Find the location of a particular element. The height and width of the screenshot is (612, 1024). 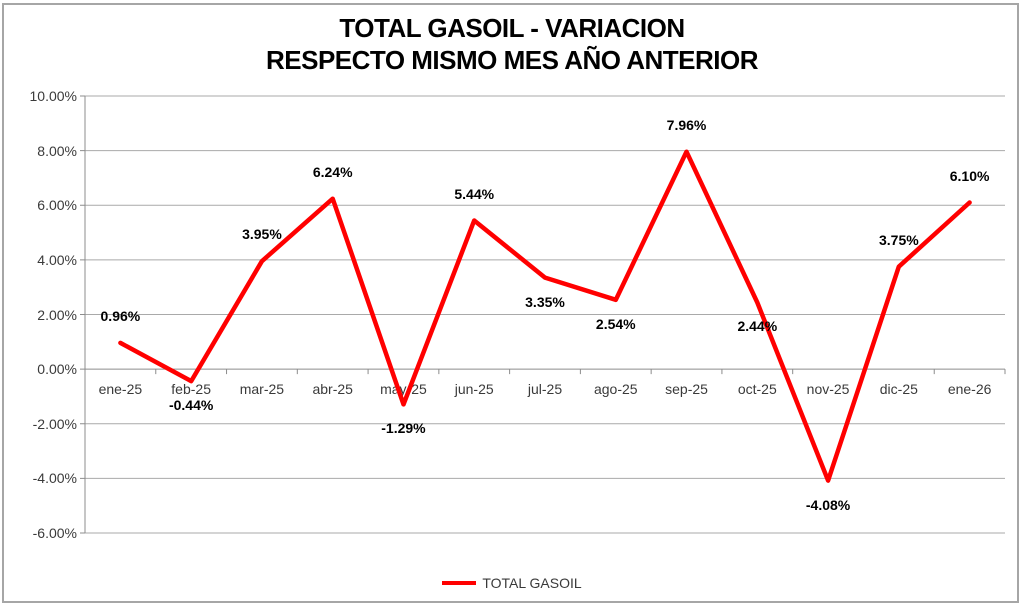

x-axis-category-label: jun-25 is located at coordinates (474, 389).